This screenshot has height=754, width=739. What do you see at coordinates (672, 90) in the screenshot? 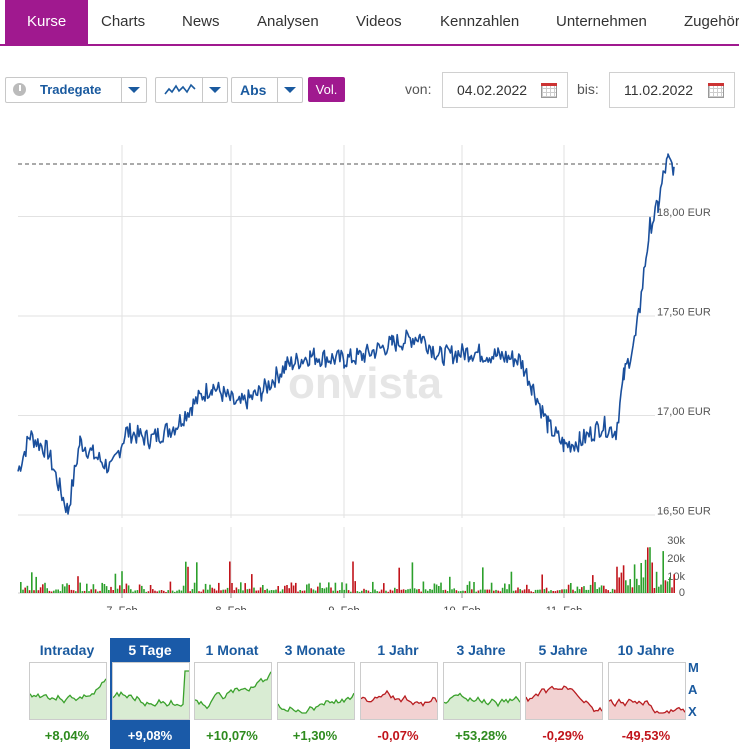
I see `to-date-field: 11.02.2022` at bounding box center [672, 90].